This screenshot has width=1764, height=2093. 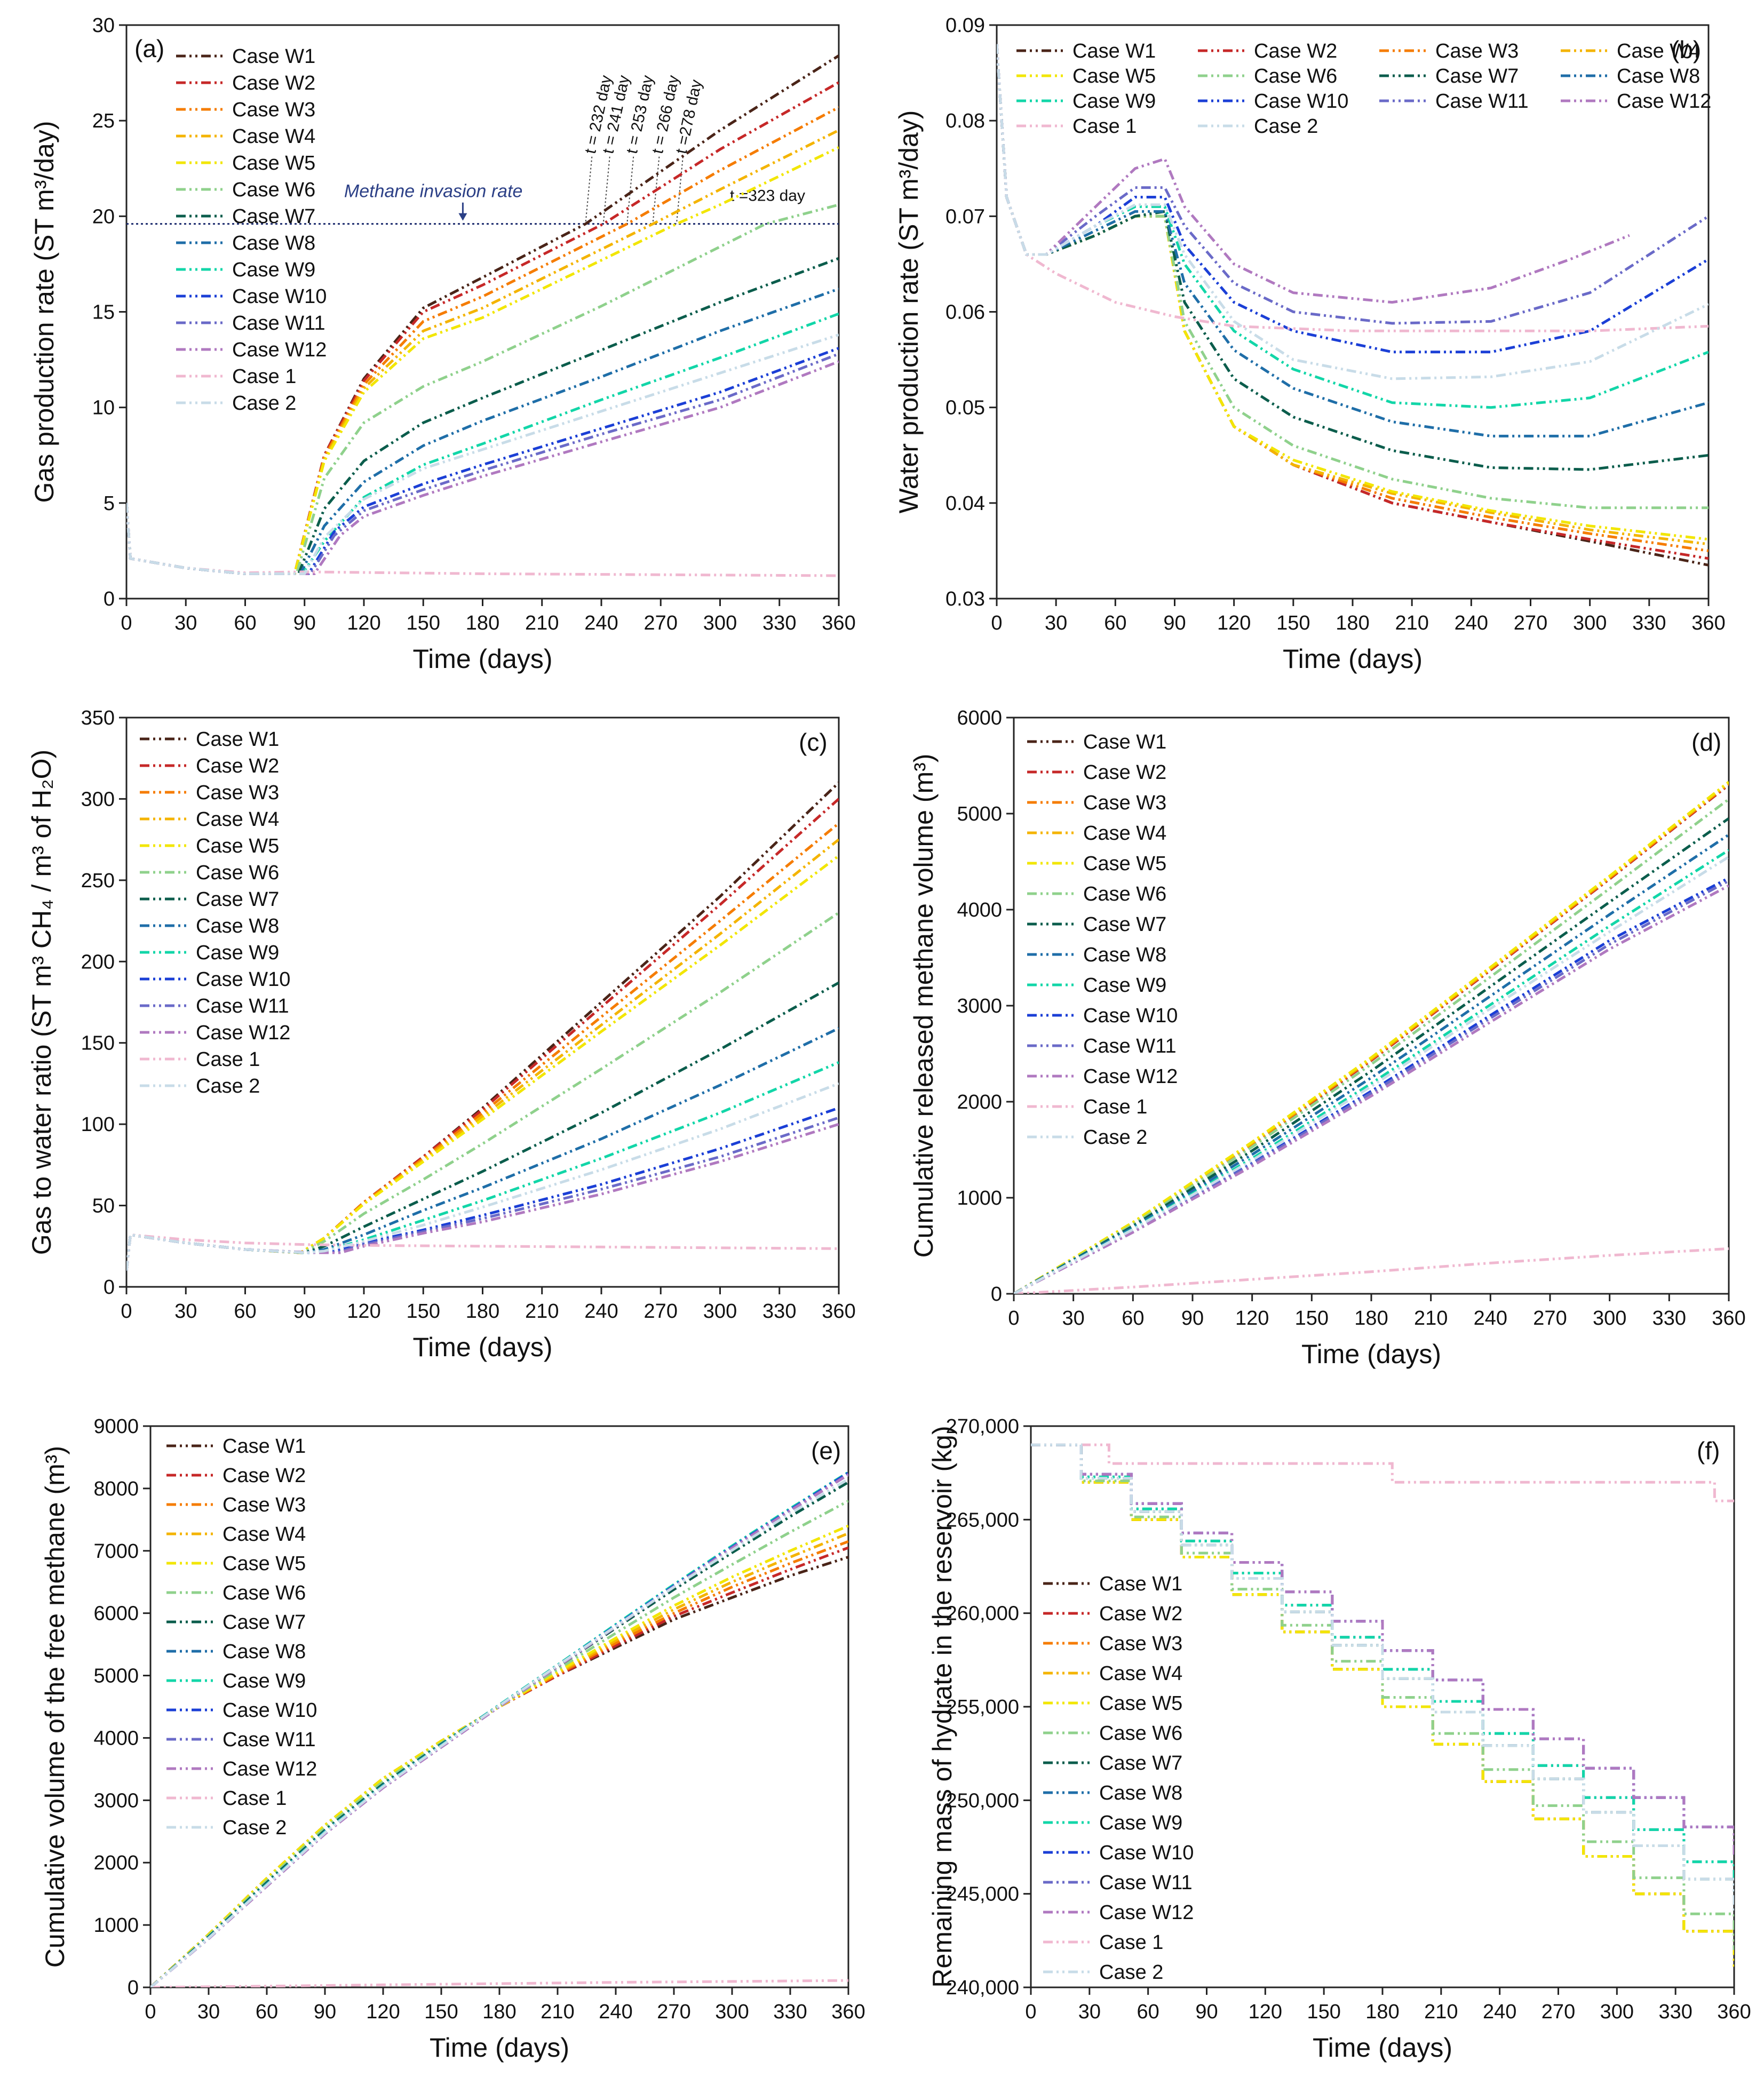 I want to click on y-tick-label: 0.04, so click(x=965, y=503).